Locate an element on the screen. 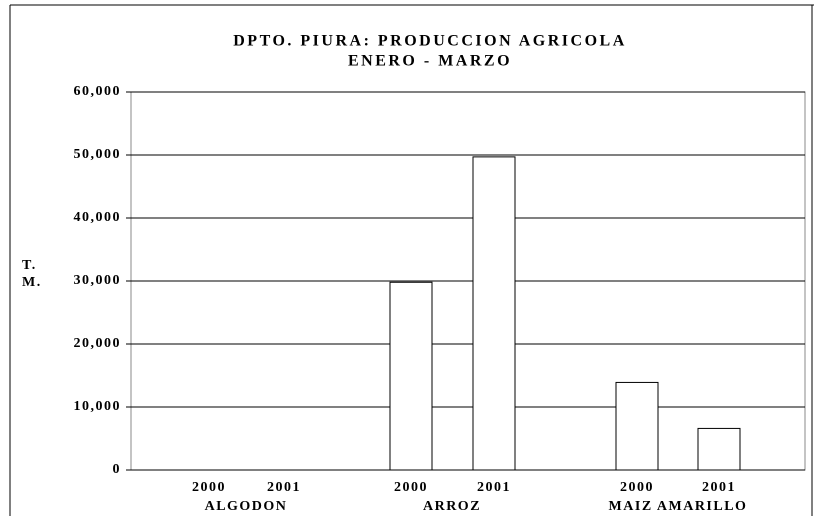 This screenshot has height=516, width=814. group-label: ALGODON is located at coordinates (246, 506).